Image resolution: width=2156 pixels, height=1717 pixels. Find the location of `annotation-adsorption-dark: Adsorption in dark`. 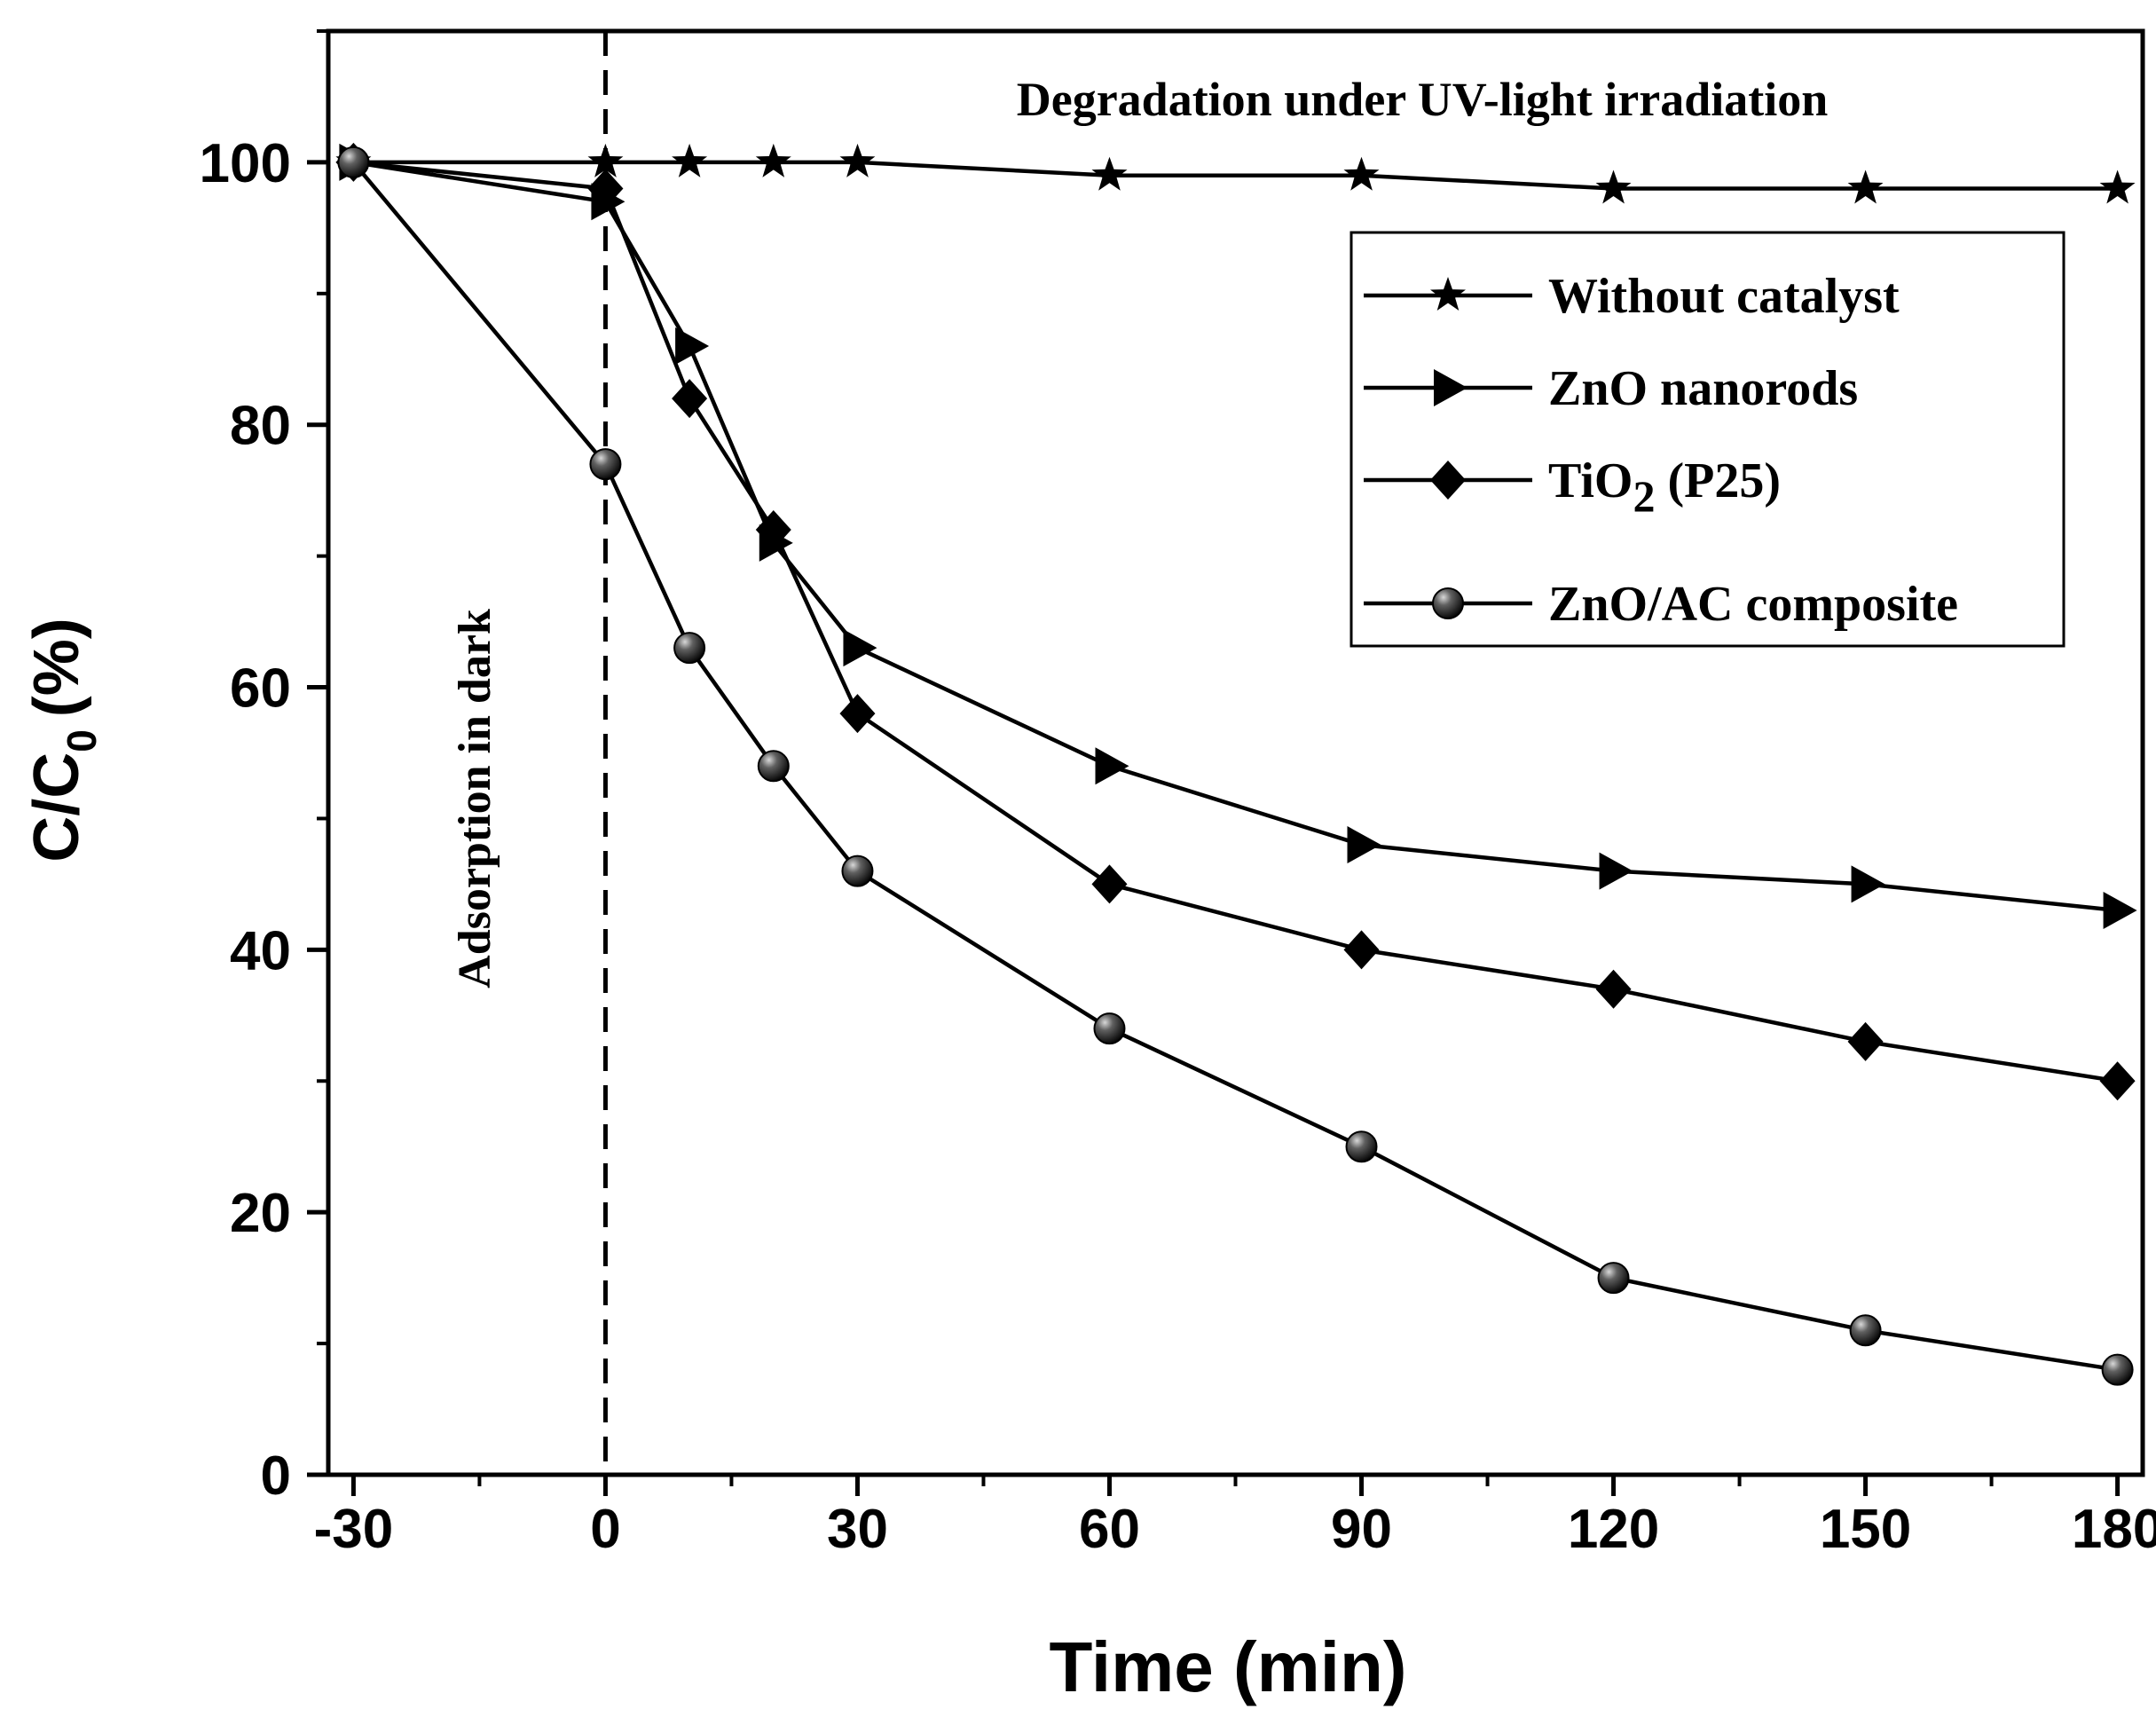

annotation-adsorption-dark: Adsorption in dark is located at coordinates (475, 798).